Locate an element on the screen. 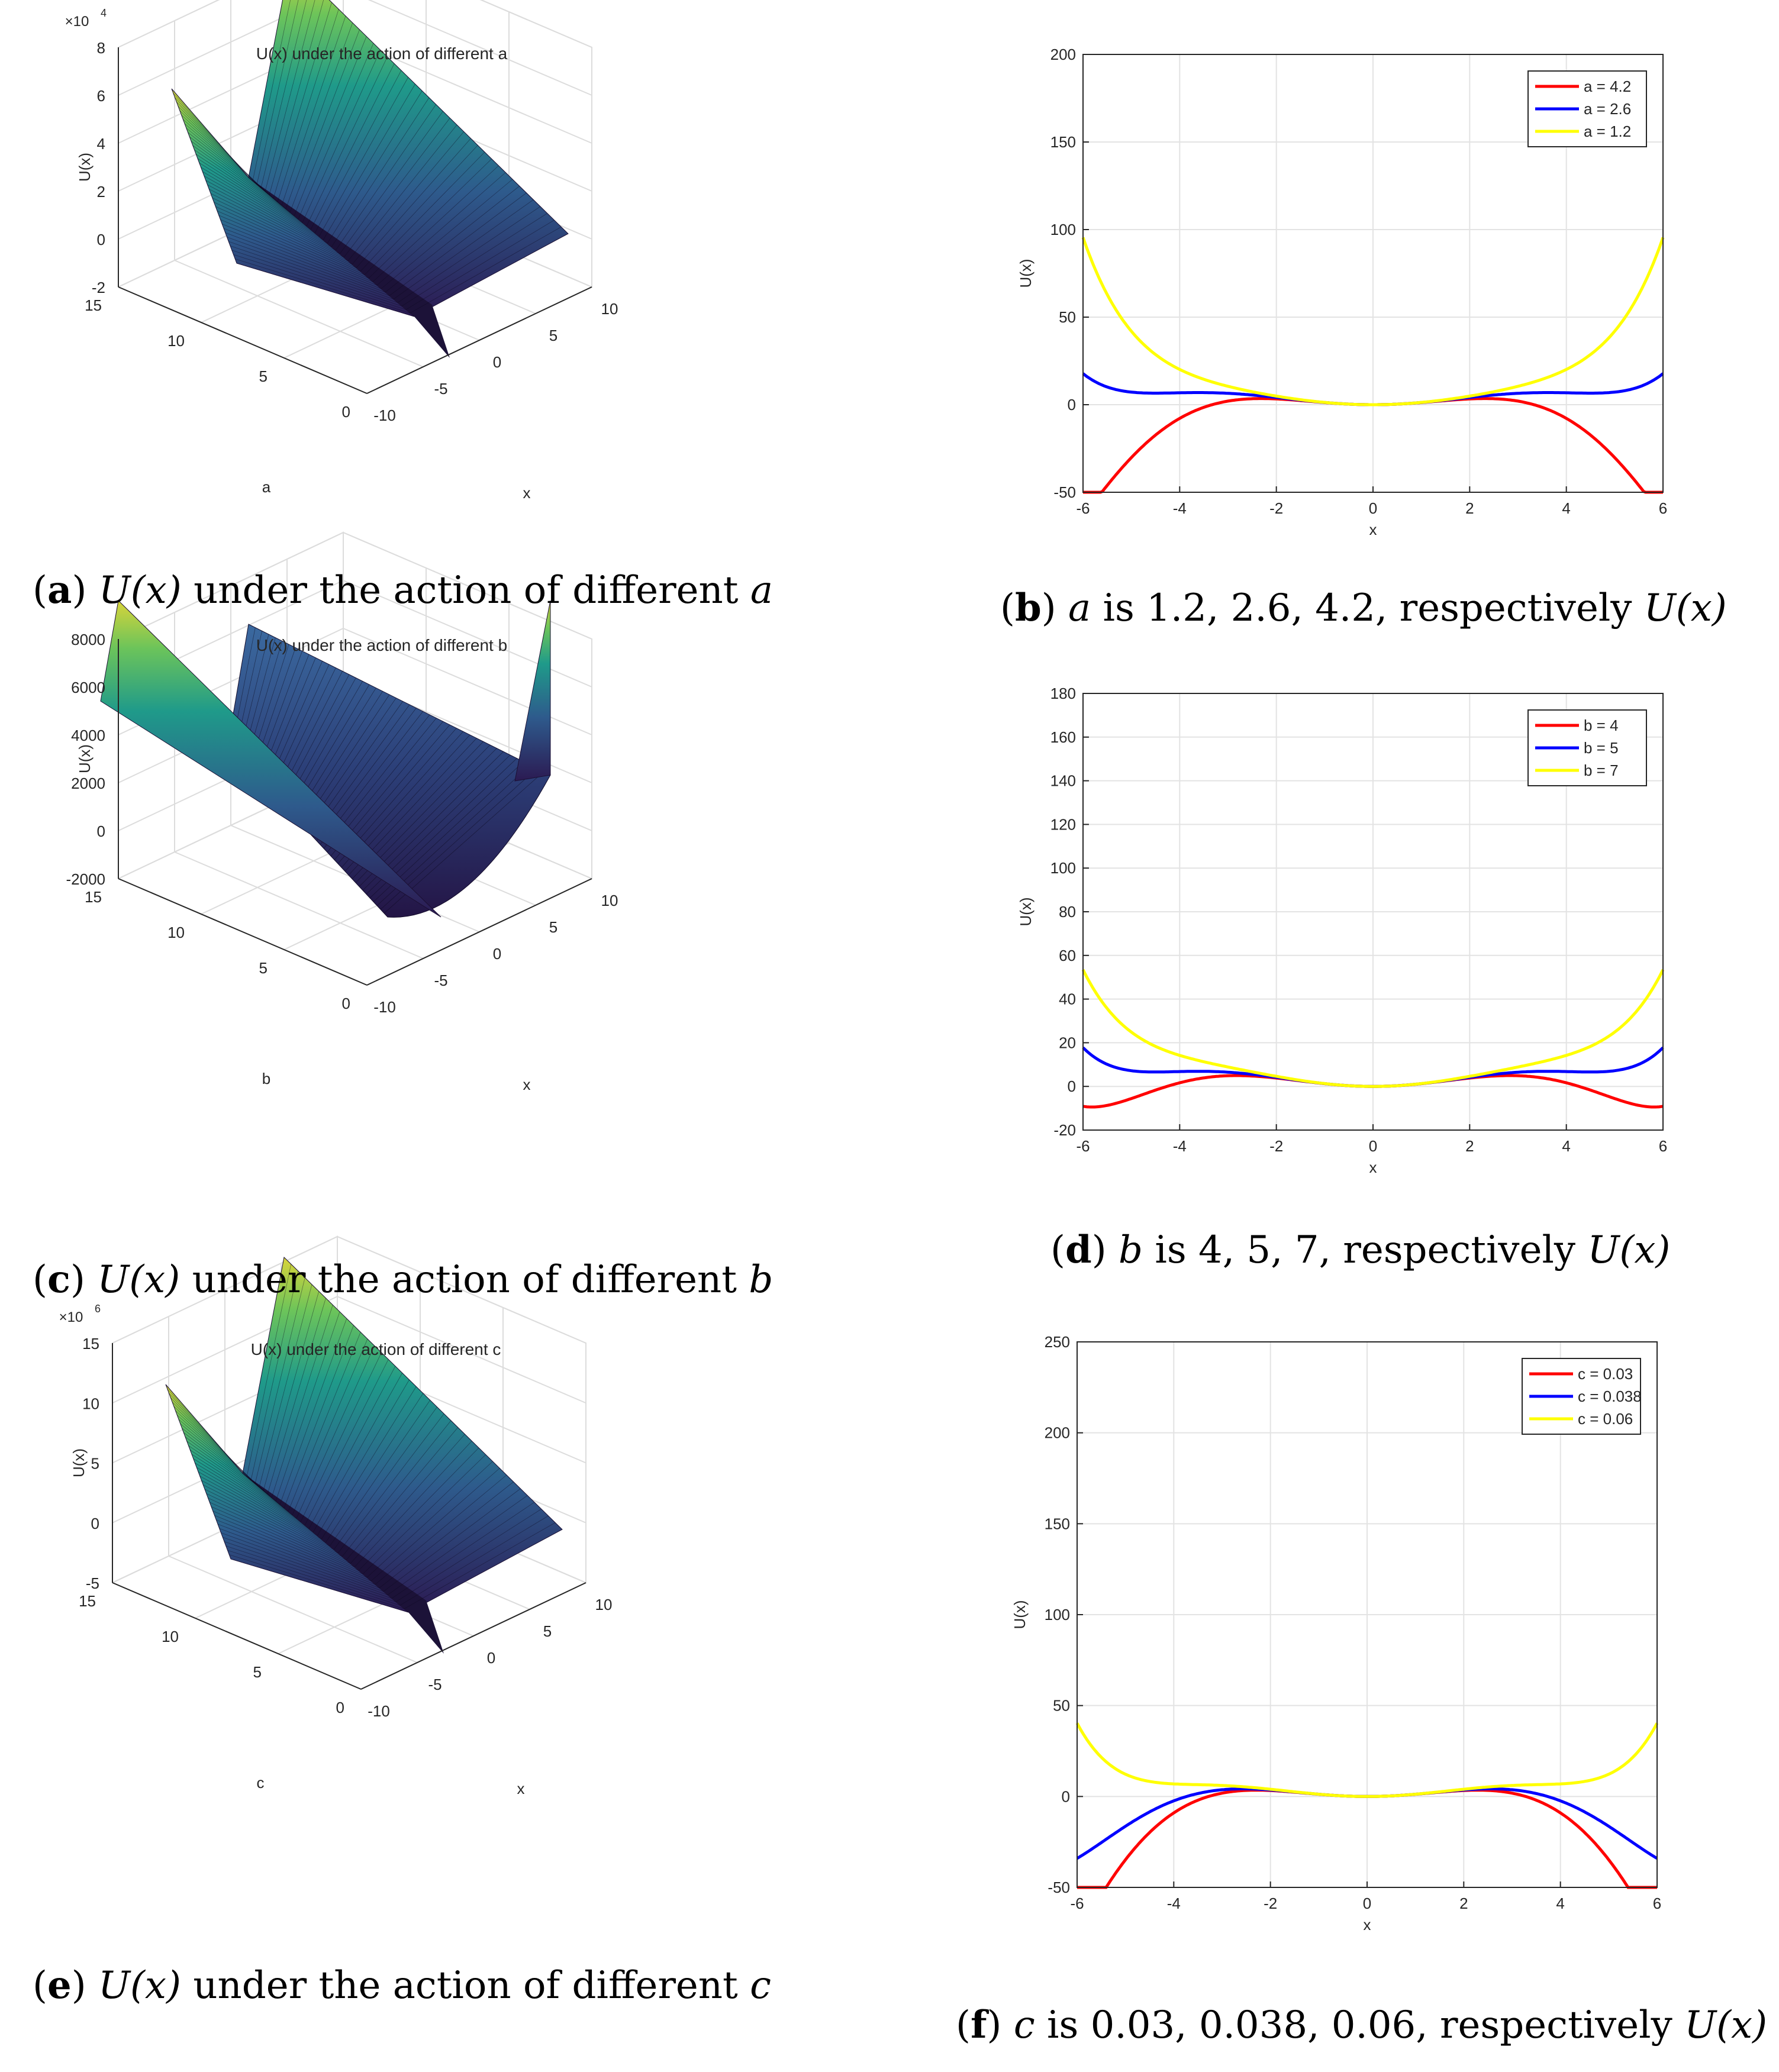 This screenshot has width=1779, height=2072. caption-letter: f is located at coordinates (978, 2025).